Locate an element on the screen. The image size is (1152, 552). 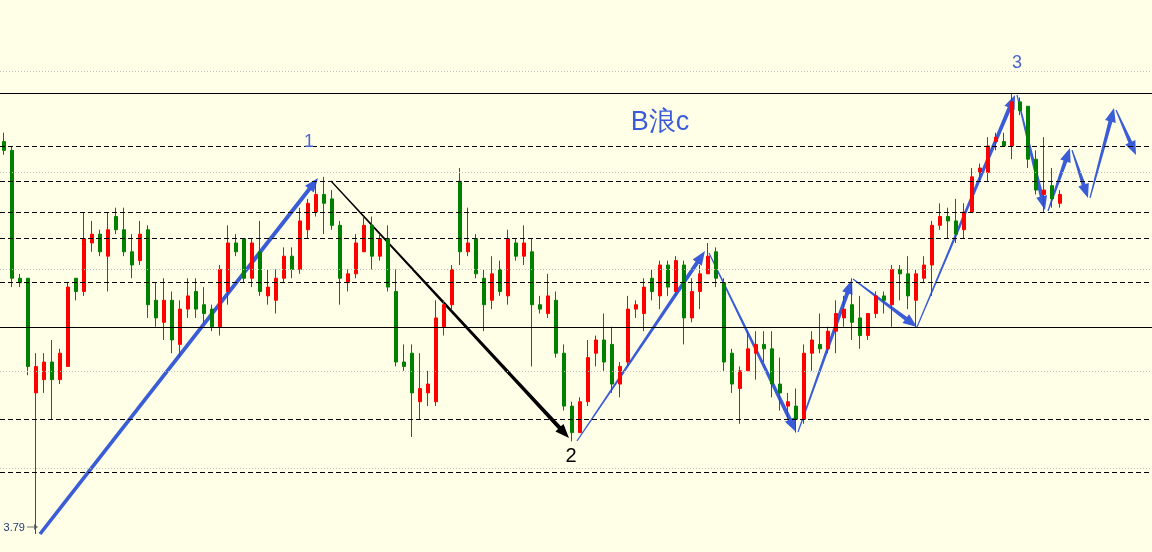
annotation: 1 is located at coordinates (309, 141).